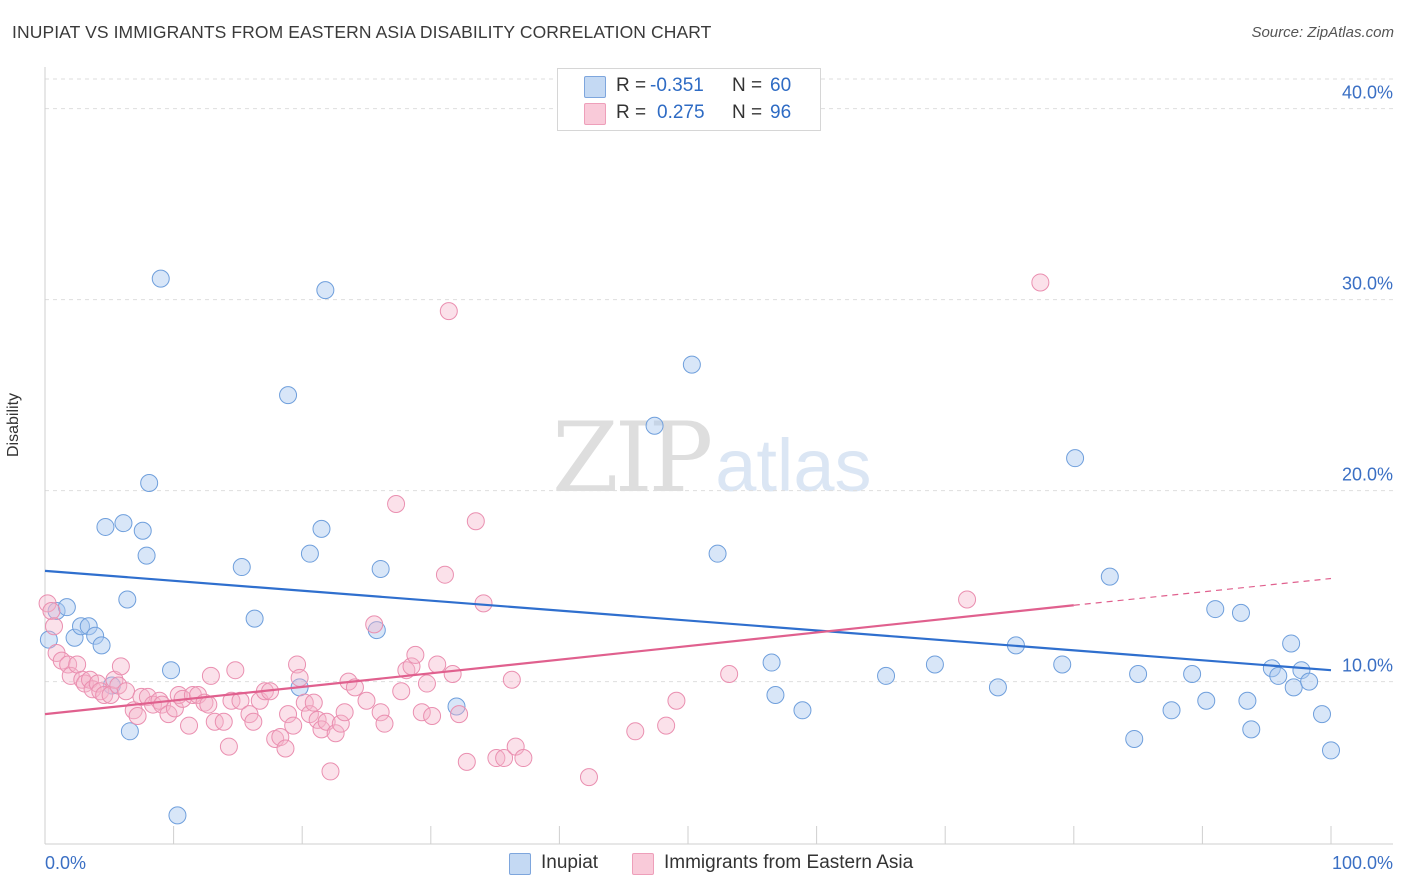 Image resolution: width=1406 pixels, height=892 pixels. Describe the element at coordinates (677, 85) in the screenshot. I see `r-value: -0.351` at that location.